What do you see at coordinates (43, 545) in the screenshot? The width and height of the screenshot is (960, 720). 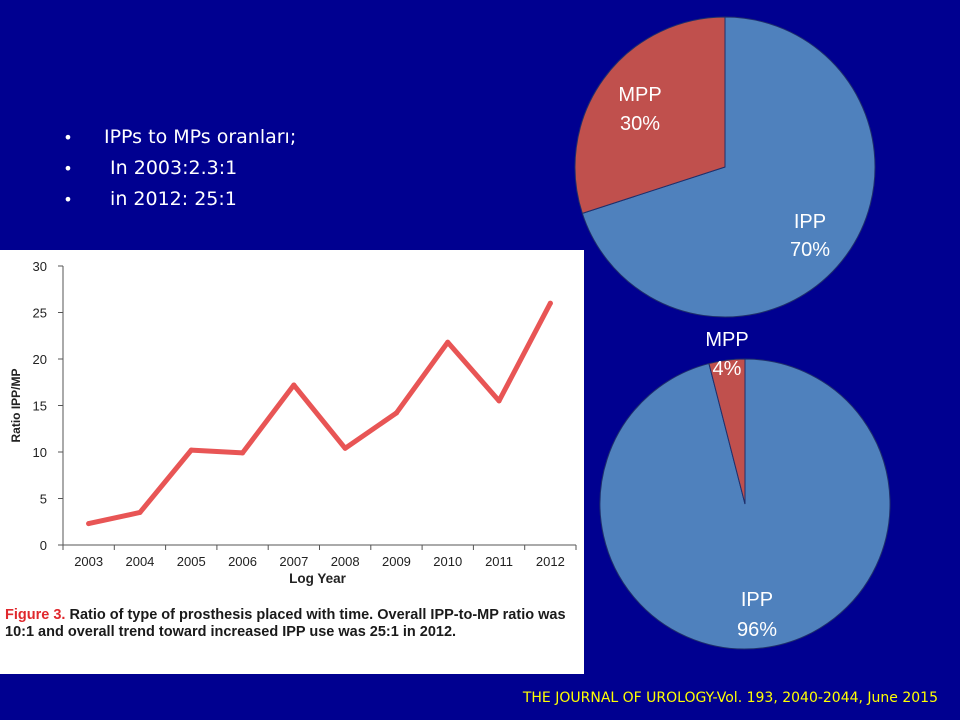 I see `y-tick-label: 0` at bounding box center [43, 545].